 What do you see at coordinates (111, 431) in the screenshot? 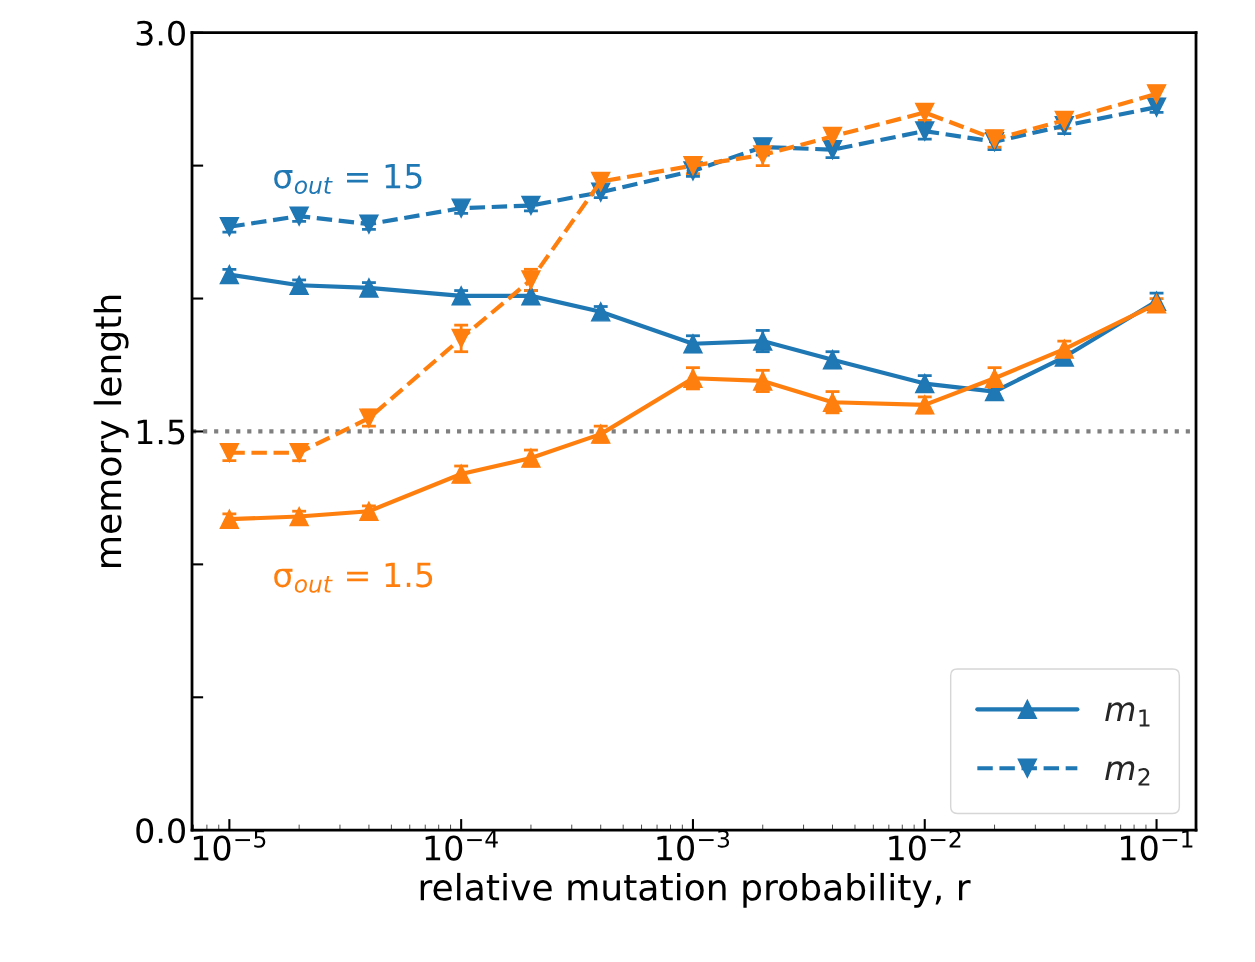
I see `y-axis-title: memory length` at bounding box center [111, 431].